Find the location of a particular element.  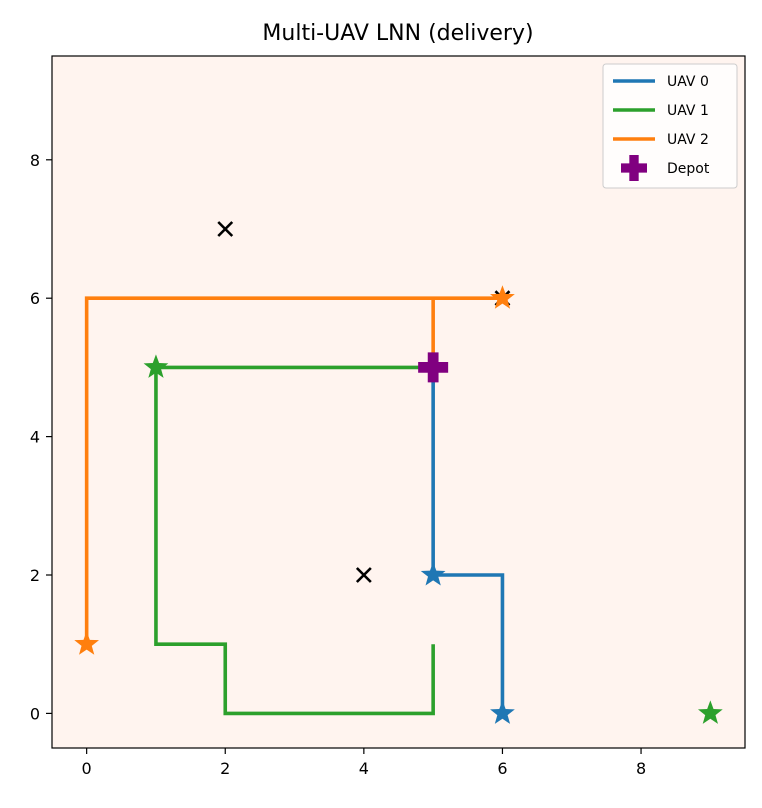

uav-1-goal-star is located at coordinates (710, 712).